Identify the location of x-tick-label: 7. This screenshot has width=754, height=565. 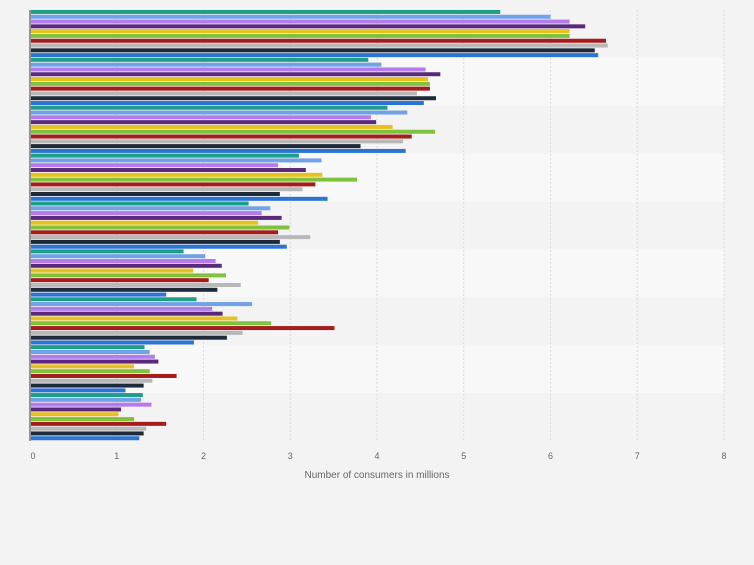
(637, 456).